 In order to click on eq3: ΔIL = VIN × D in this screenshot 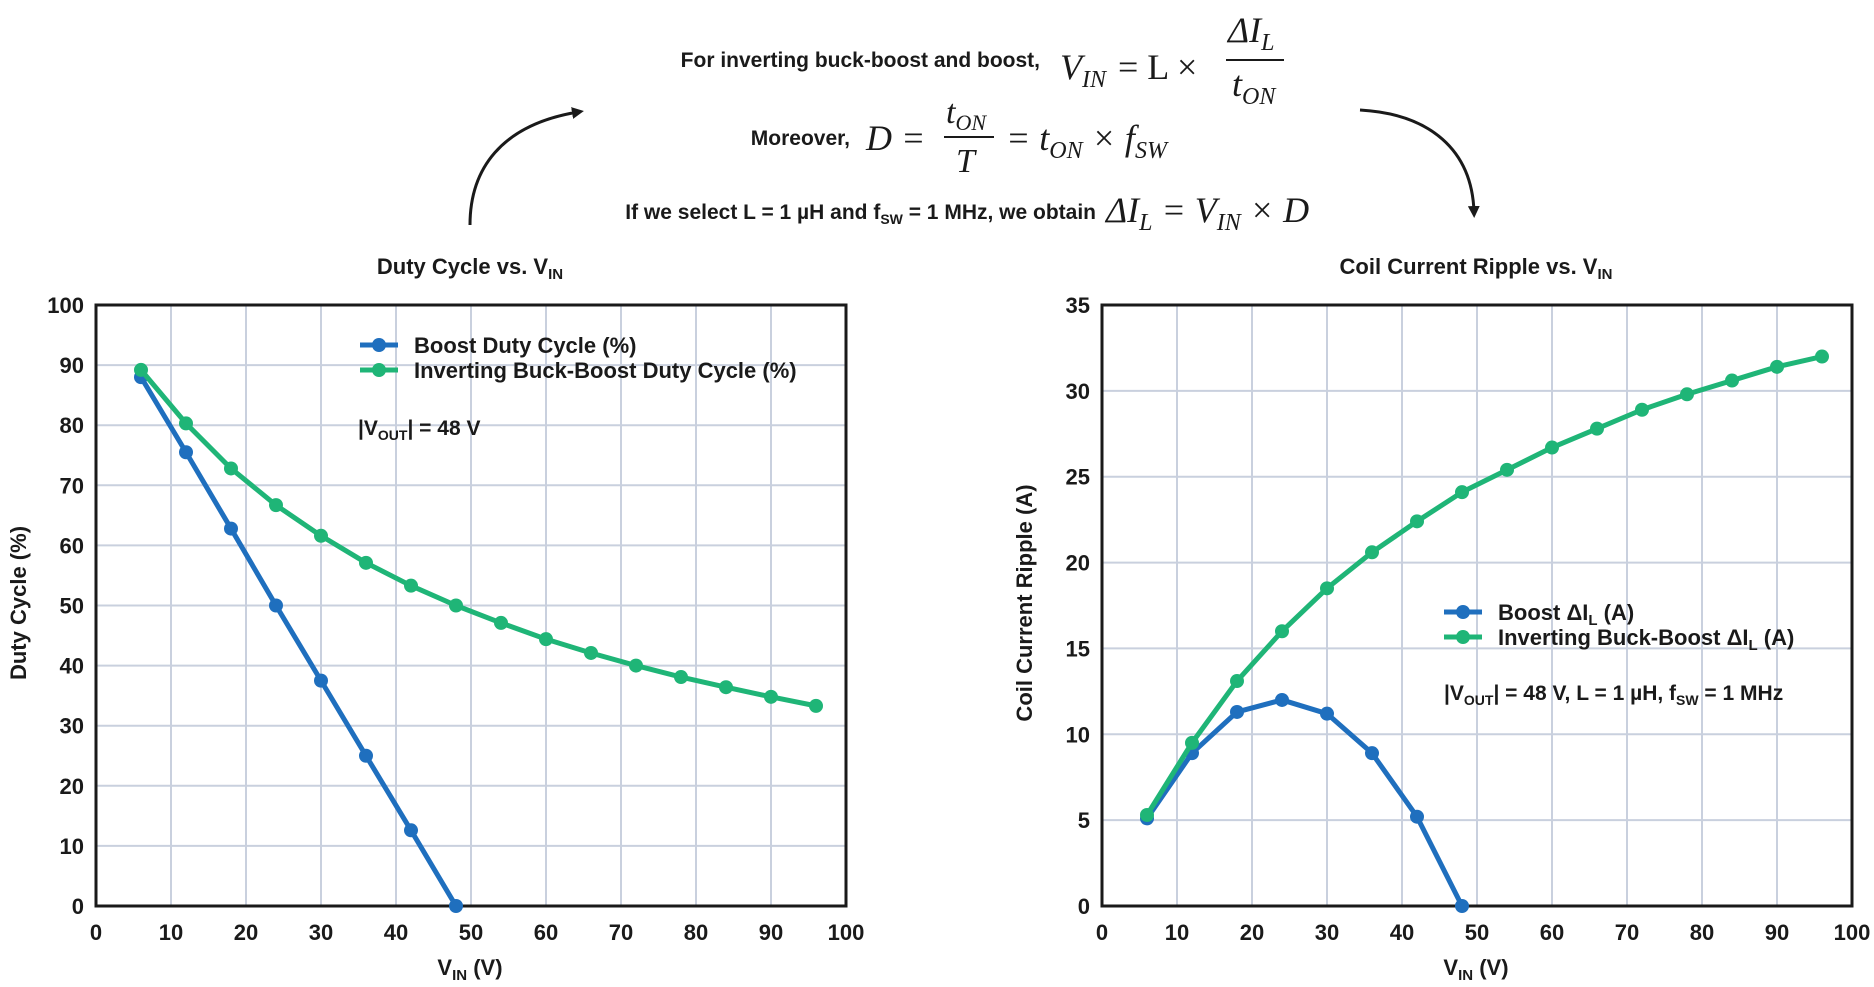, I will do `click(1206, 213)`.